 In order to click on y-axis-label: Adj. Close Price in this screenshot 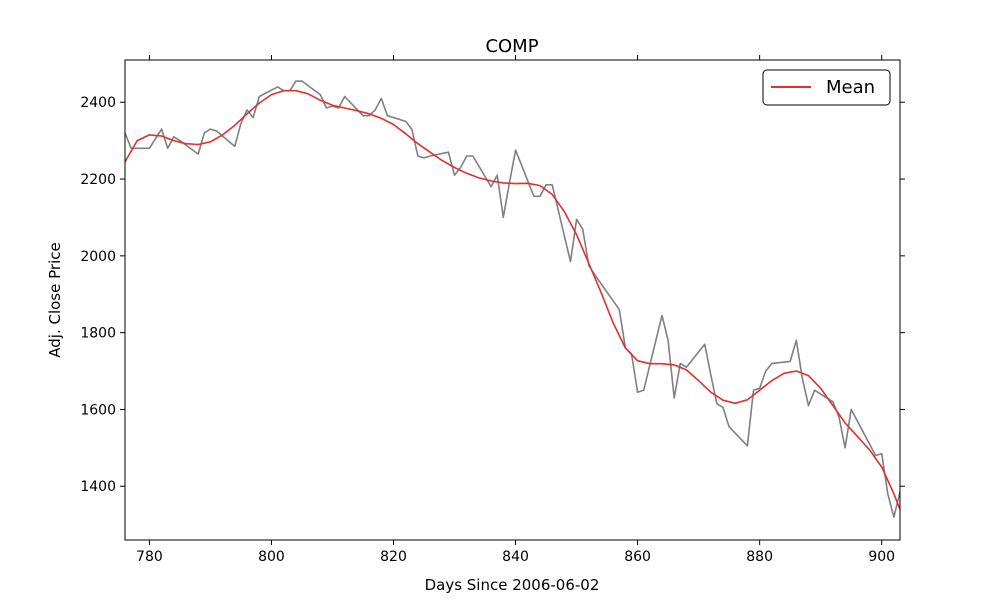, I will do `click(55, 299)`.